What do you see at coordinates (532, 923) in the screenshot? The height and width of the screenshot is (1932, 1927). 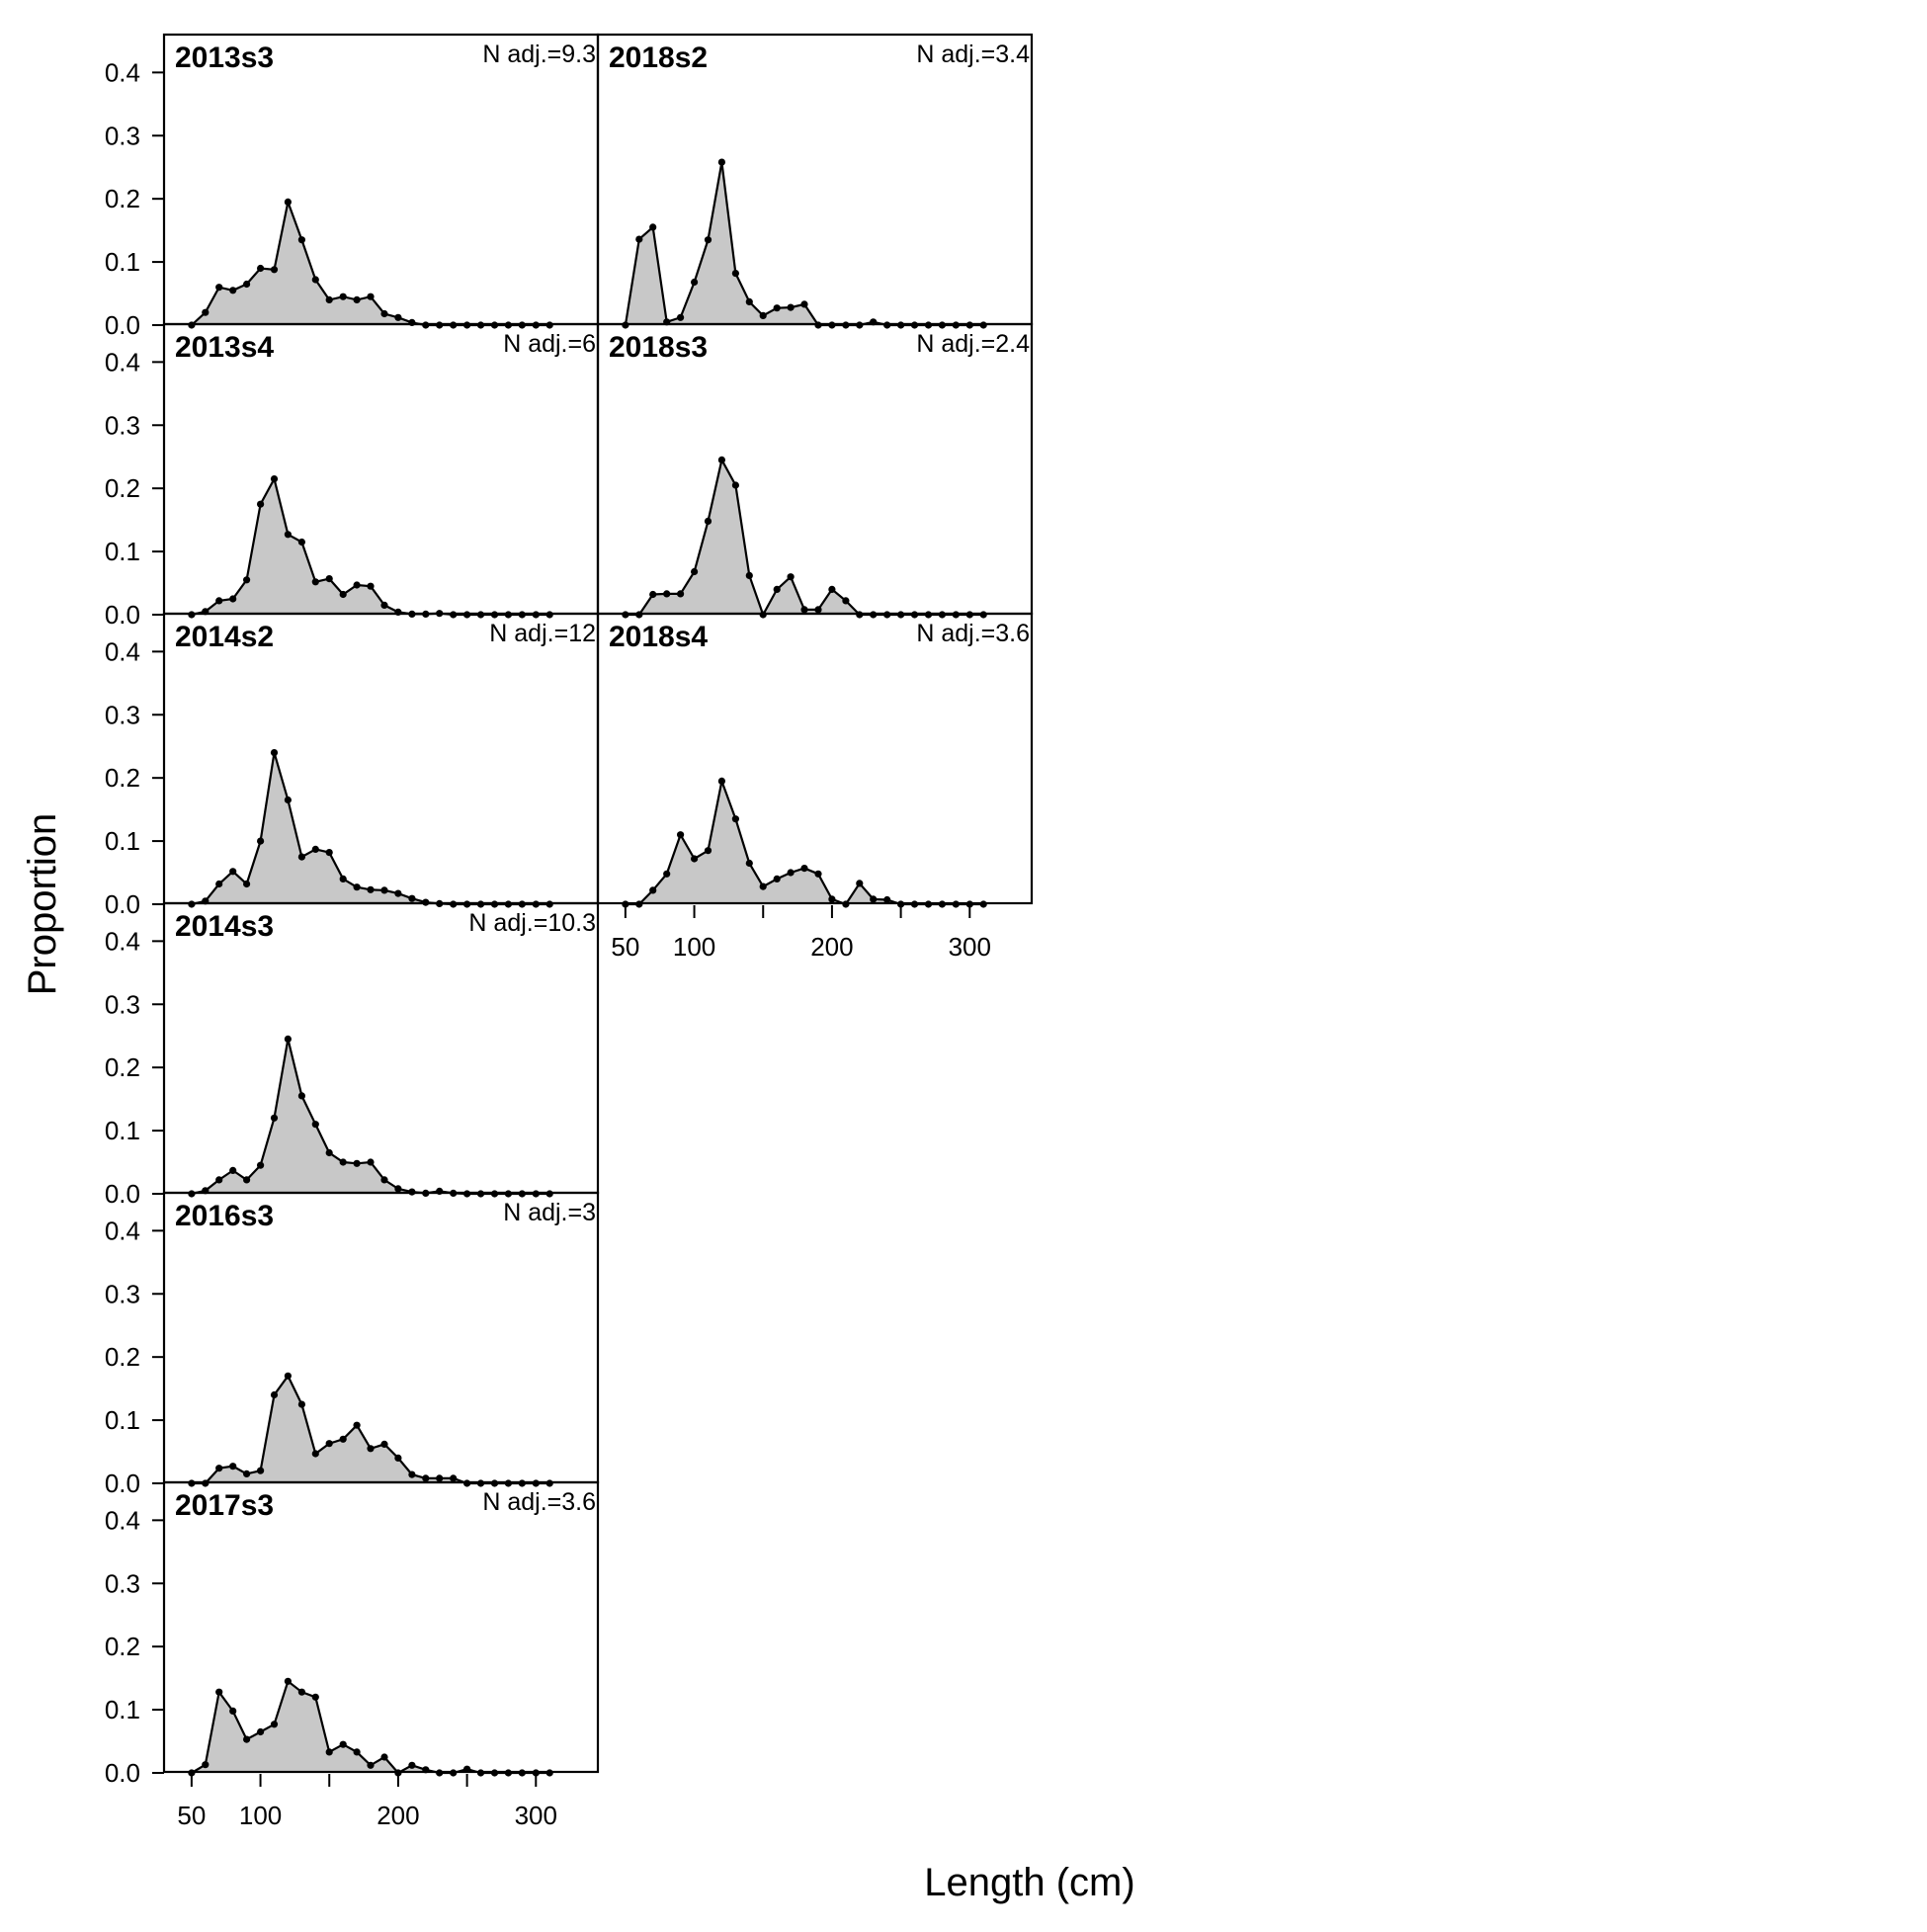 I see `n-adj-label: N adj.=10.3` at bounding box center [532, 923].